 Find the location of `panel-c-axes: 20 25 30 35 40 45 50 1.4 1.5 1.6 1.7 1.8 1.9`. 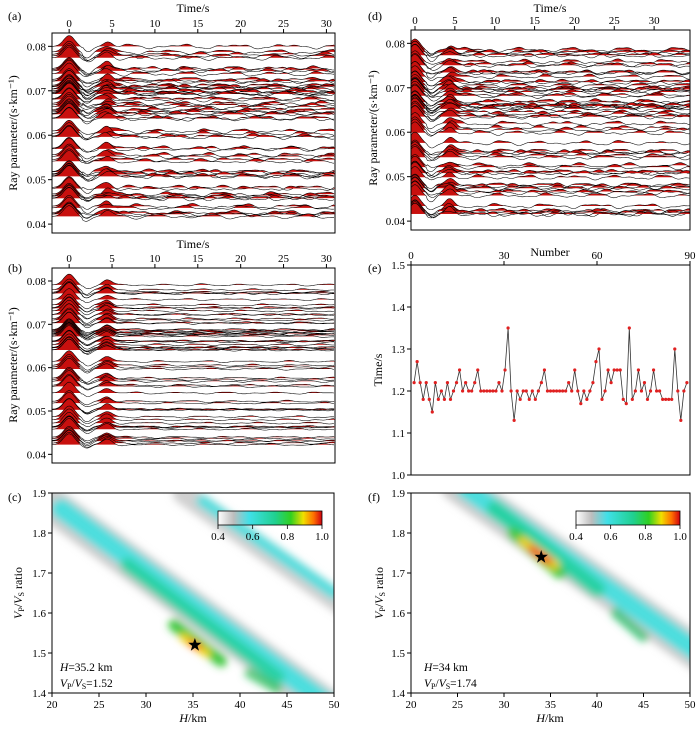

panel-c-axes: 20 25 30 35 40 45 50 1.4 1.5 1.6 1.7 1.8 1.9 is located at coordinates (186, 599).